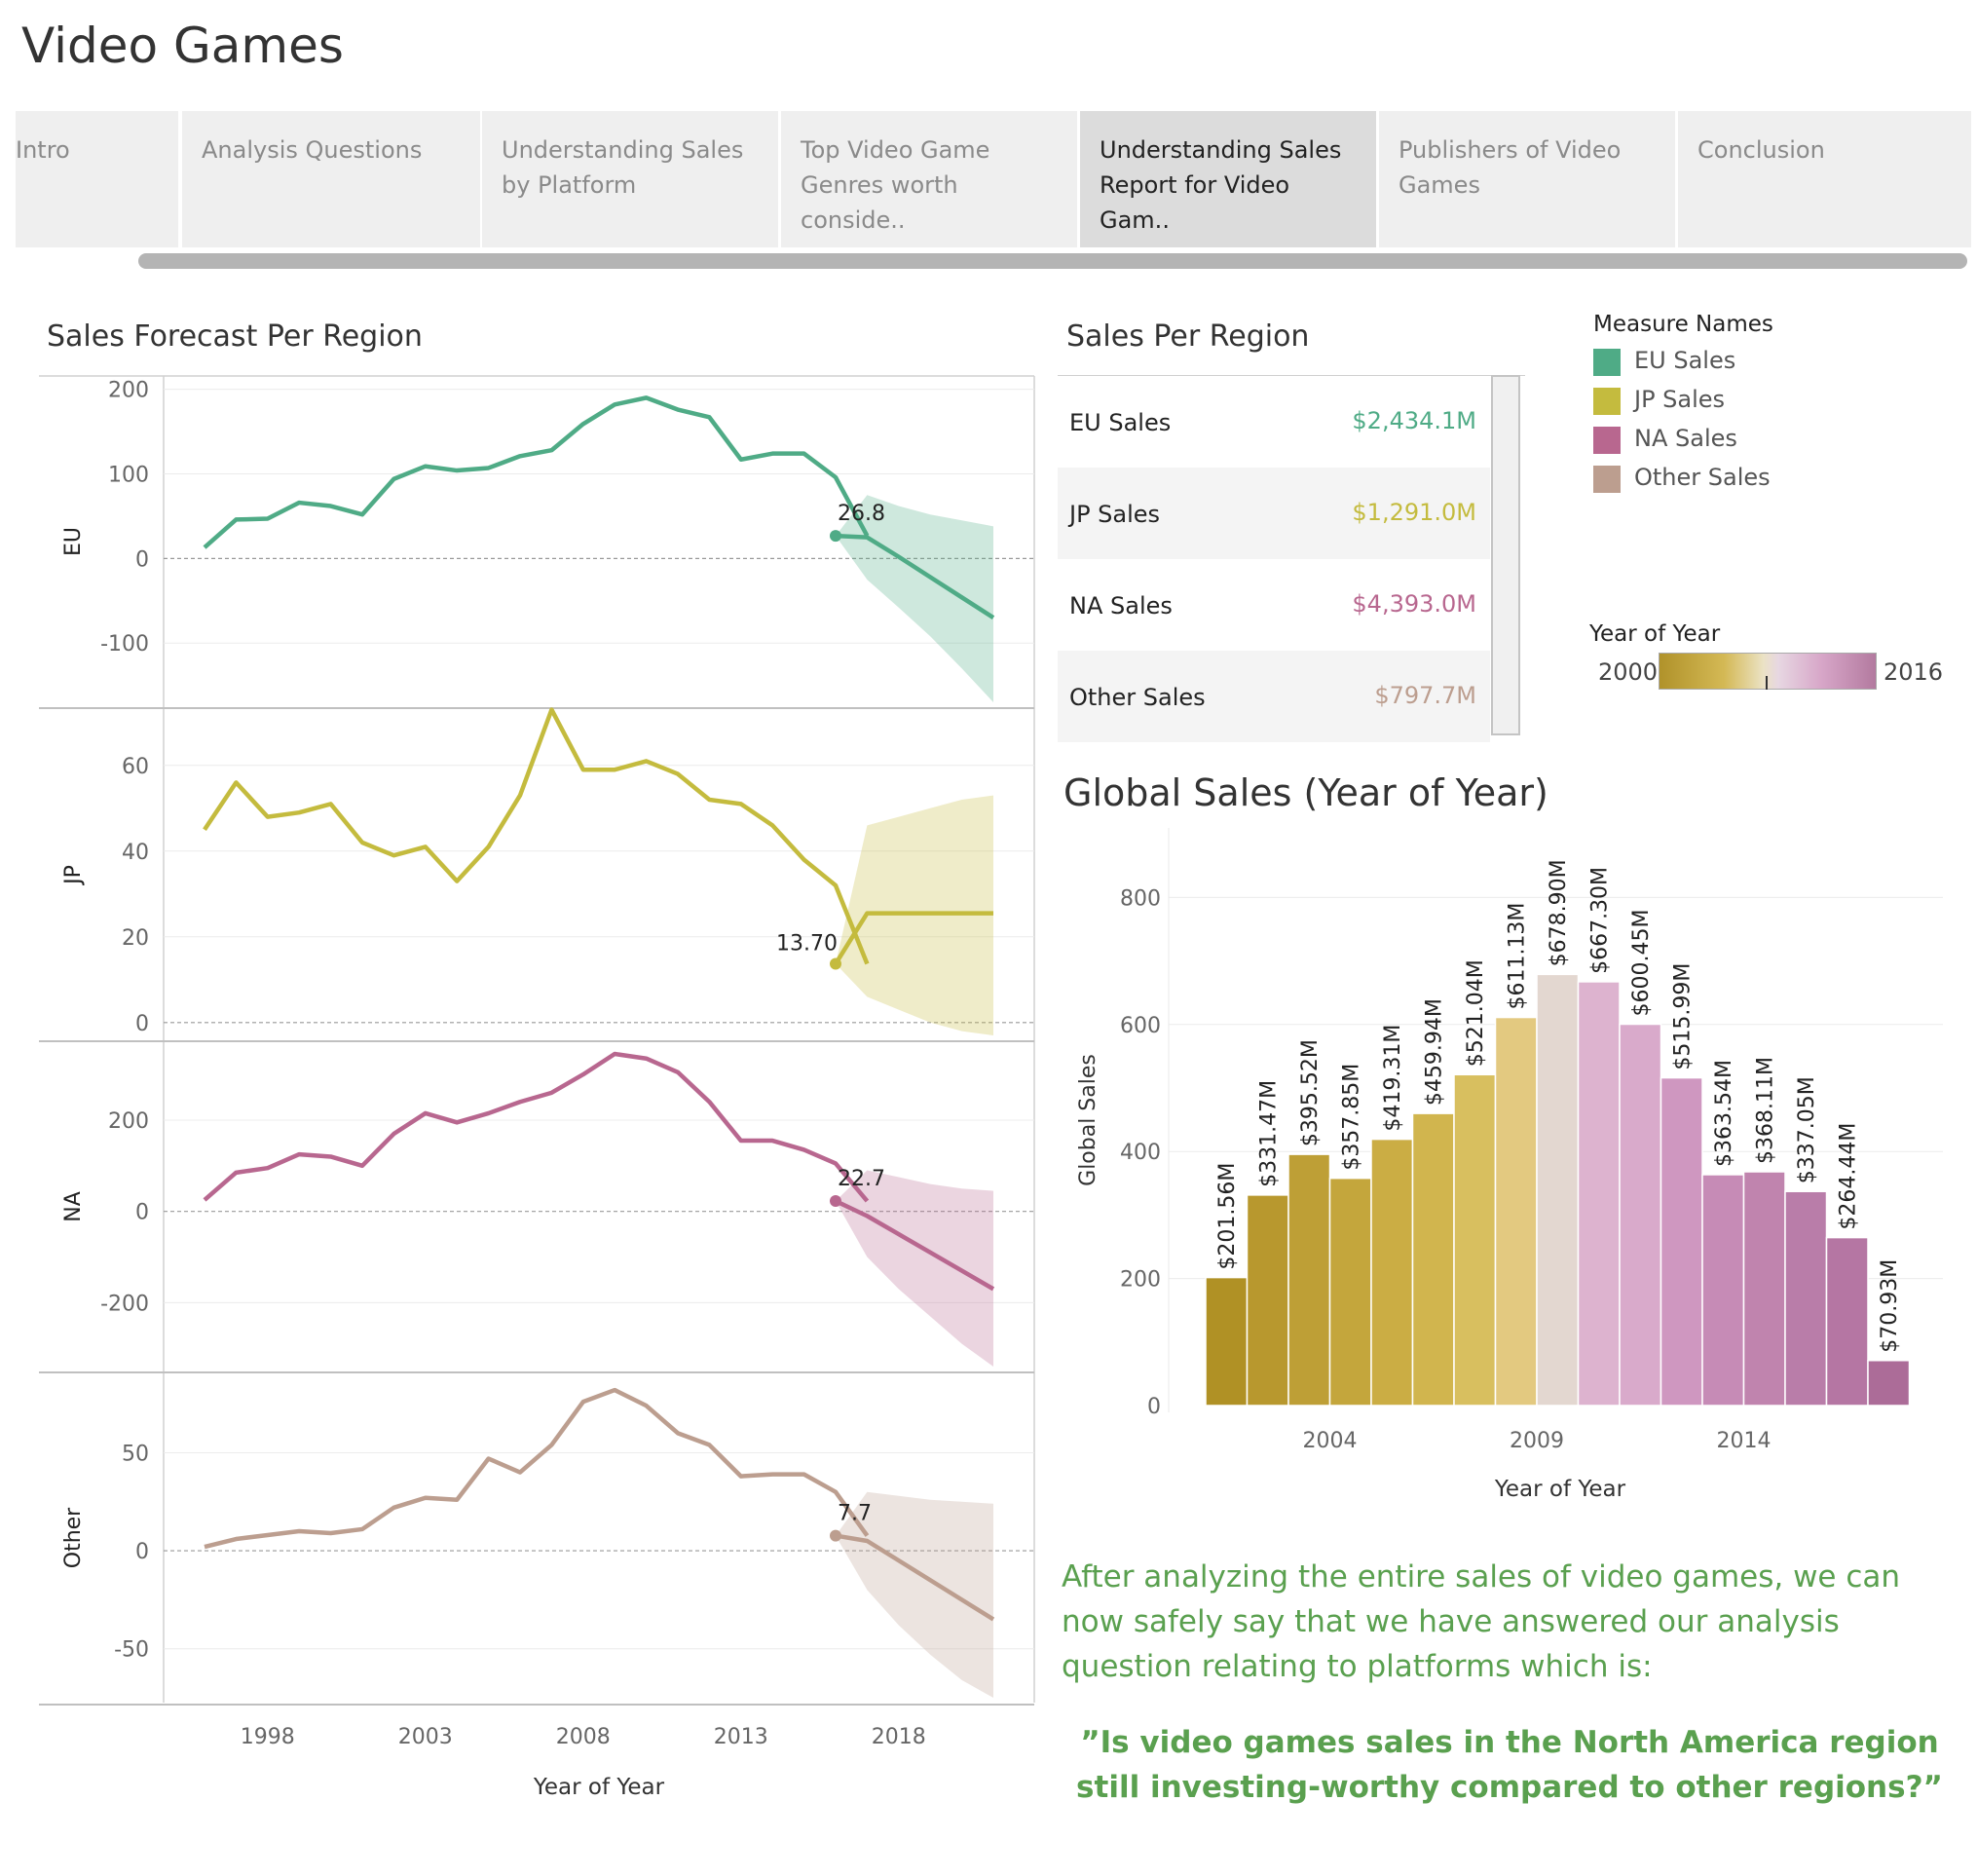 The image size is (1977, 1876). What do you see at coordinates (1053, 261) in the screenshot?
I see `tabs-scrollbar` at bounding box center [1053, 261].